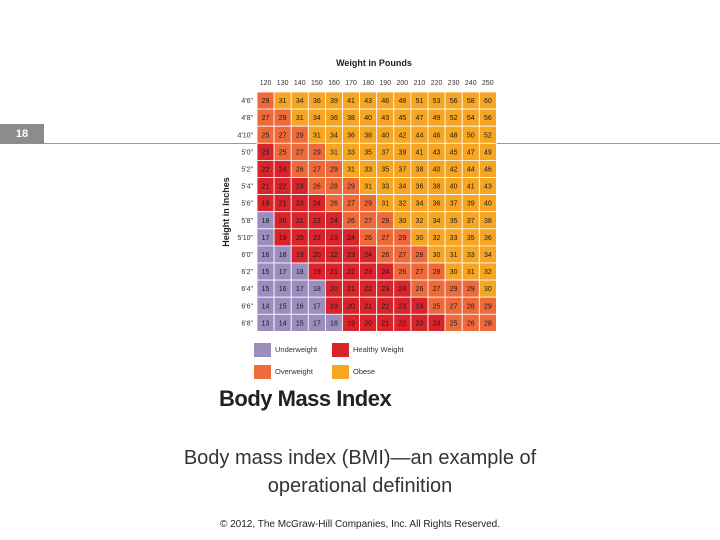 Image resolution: width=720 pixels, height=540 pixels. Describe the element at coordinates (247, 204) in the screenshot. I see `row-header: 5'6"` at that location.